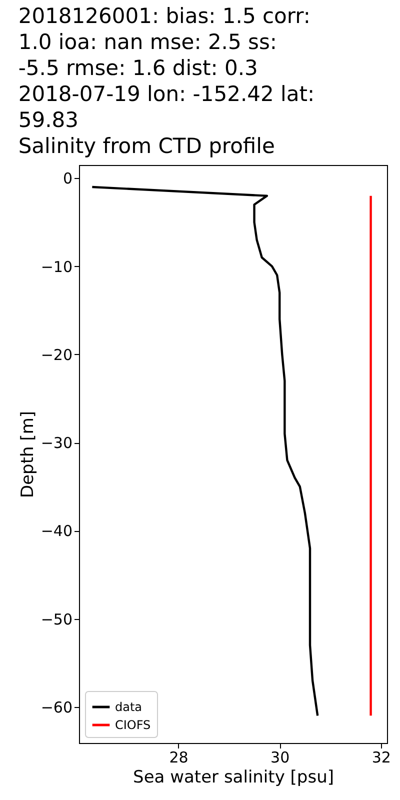 The image size is (400, 800). Describe the element at coordinates (166, 81) in the screenshot. I see `chart-title: 2018126001: bias: 1.5 corr: 1.0 ioa: nan mse: 2.5 ss: -5.5 rmse: 1.6 dist: 0.3 2018-07-19 lon: -152.42 lat: 59.83 Salinity from CTD profile` at that location.